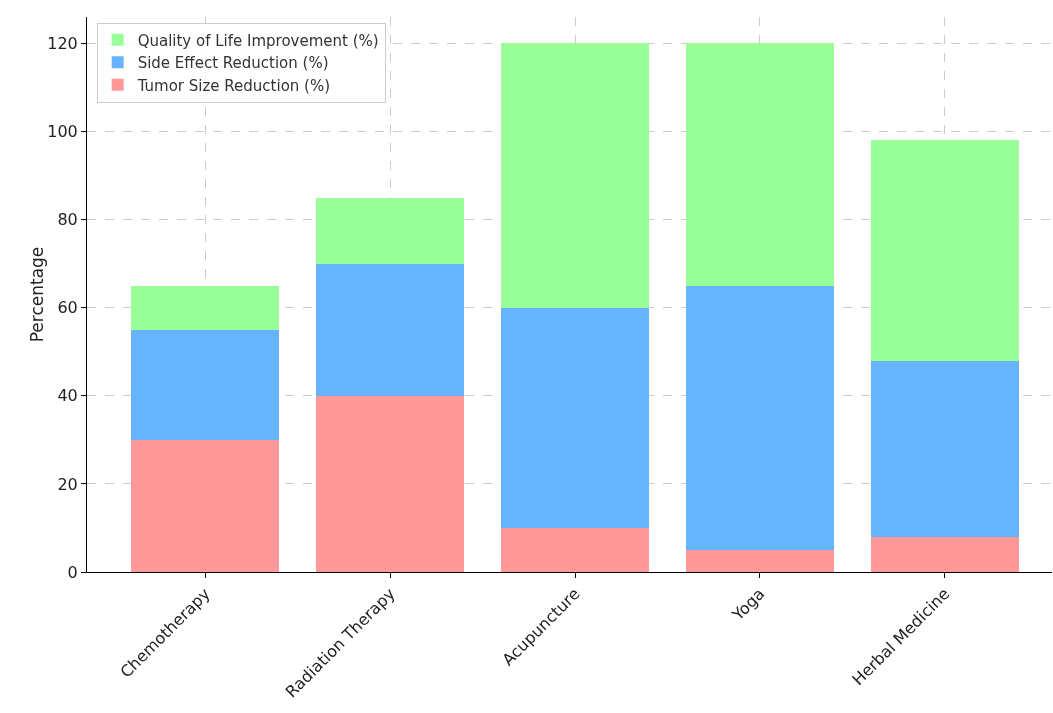  I want to click on y-tick-label: 40, so click(67, 396).